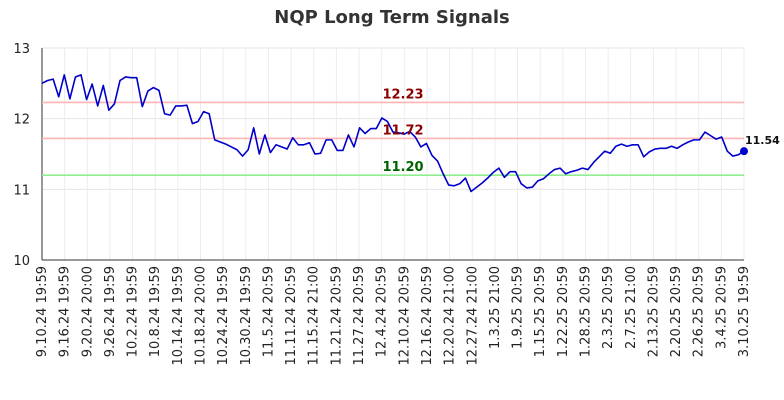 The image size is (784, 400). Describe the element at coordinates (518, 307) in the screenshot. I see `x-tick-label: 1.9.25 20:59` at that location.